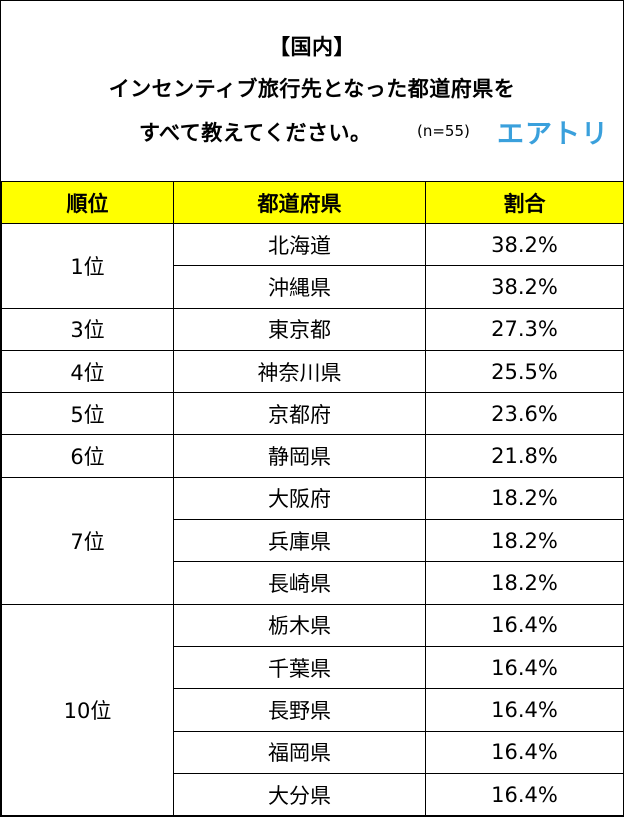  What do you see at coordinates (87, 371) in the screenshot?
I see `rank-cell: 4位` at bounding box center [87, 371].